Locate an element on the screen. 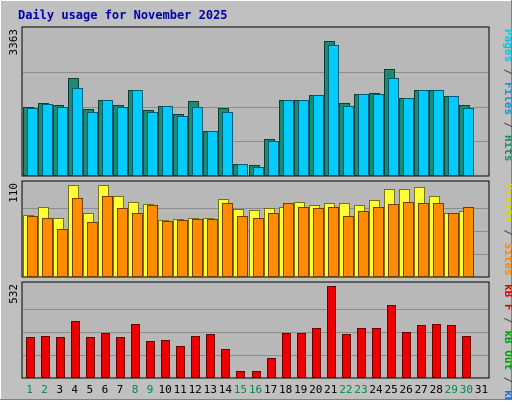 This screenshot has height=405, width=512. panel-hits-legend: Pages / Files / Hits is located at coordinates (507, 95).